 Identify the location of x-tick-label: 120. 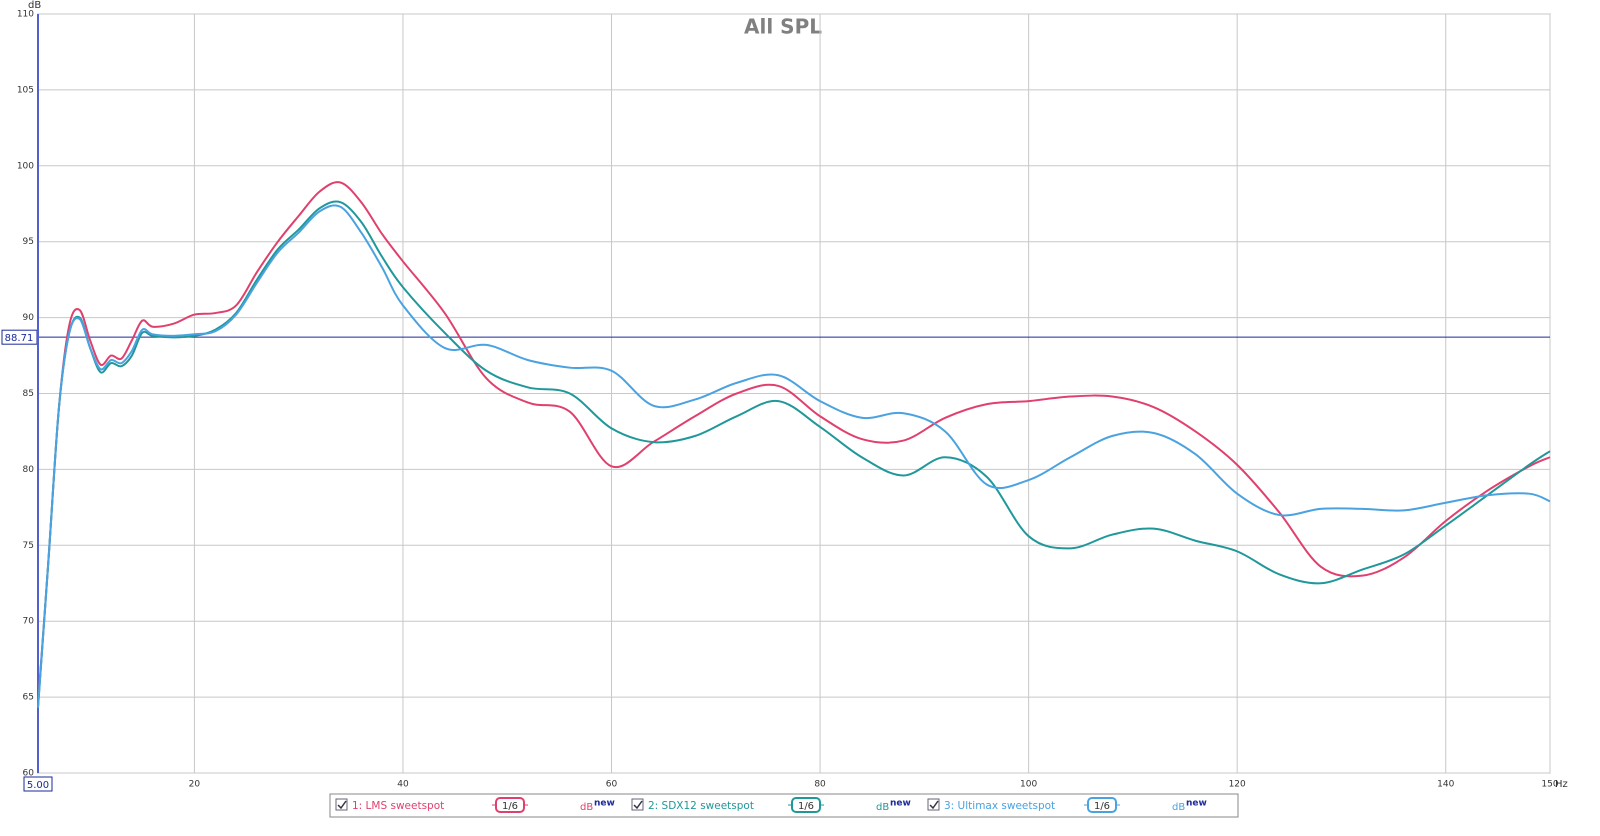
(1237, 785).